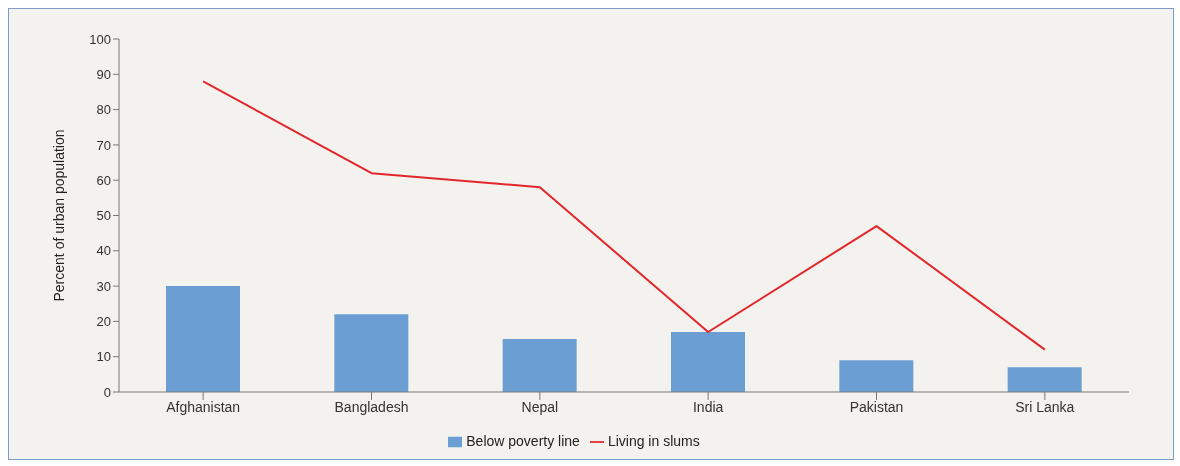 This screenshot has width=1180, height=466. I want to click on y-axis-title: Percent of urban population, so click(58, 215).